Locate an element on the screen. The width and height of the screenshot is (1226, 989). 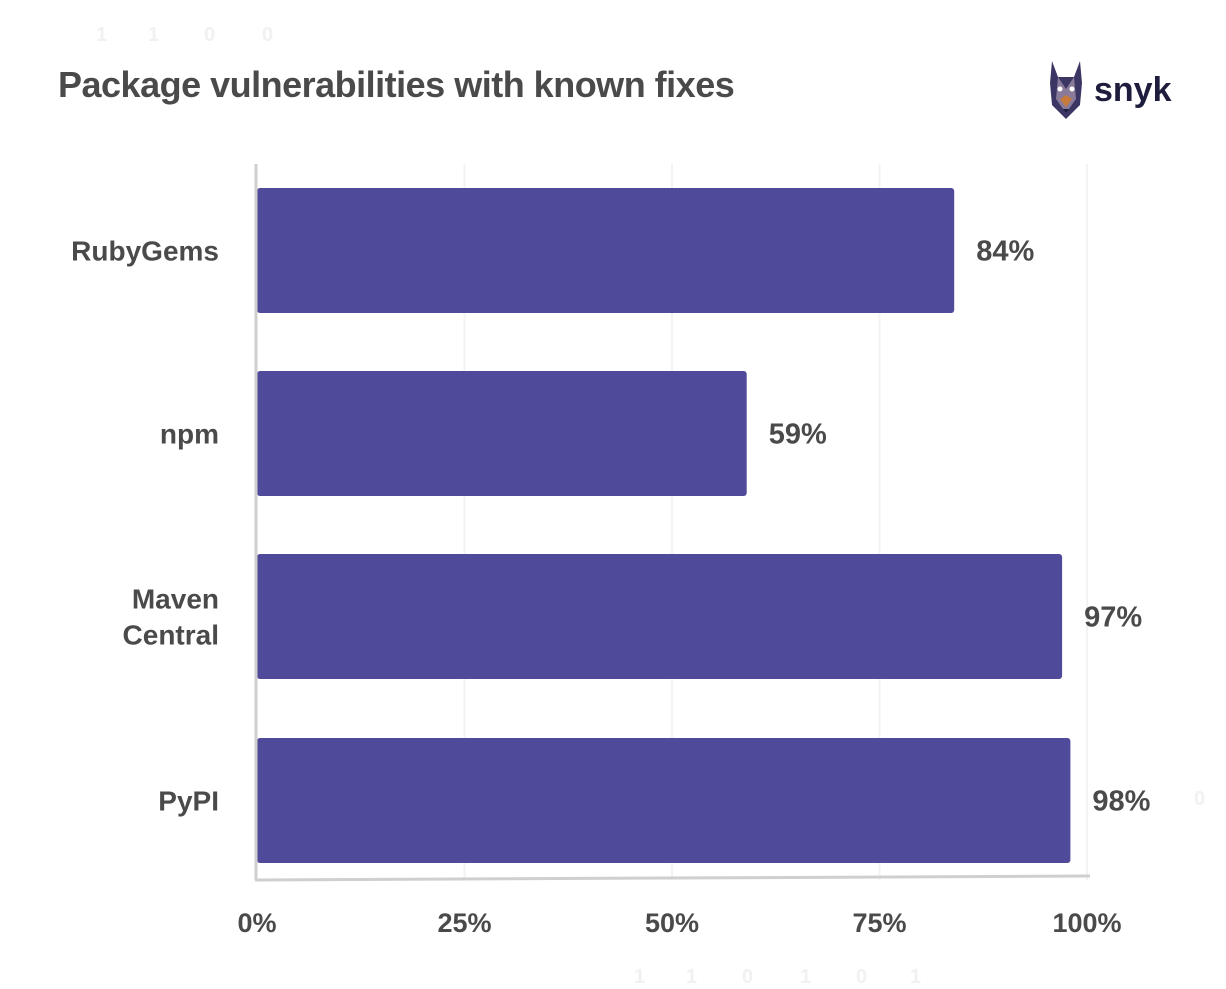
snyk-logo: snyk is located at coordinates (1109, 90).